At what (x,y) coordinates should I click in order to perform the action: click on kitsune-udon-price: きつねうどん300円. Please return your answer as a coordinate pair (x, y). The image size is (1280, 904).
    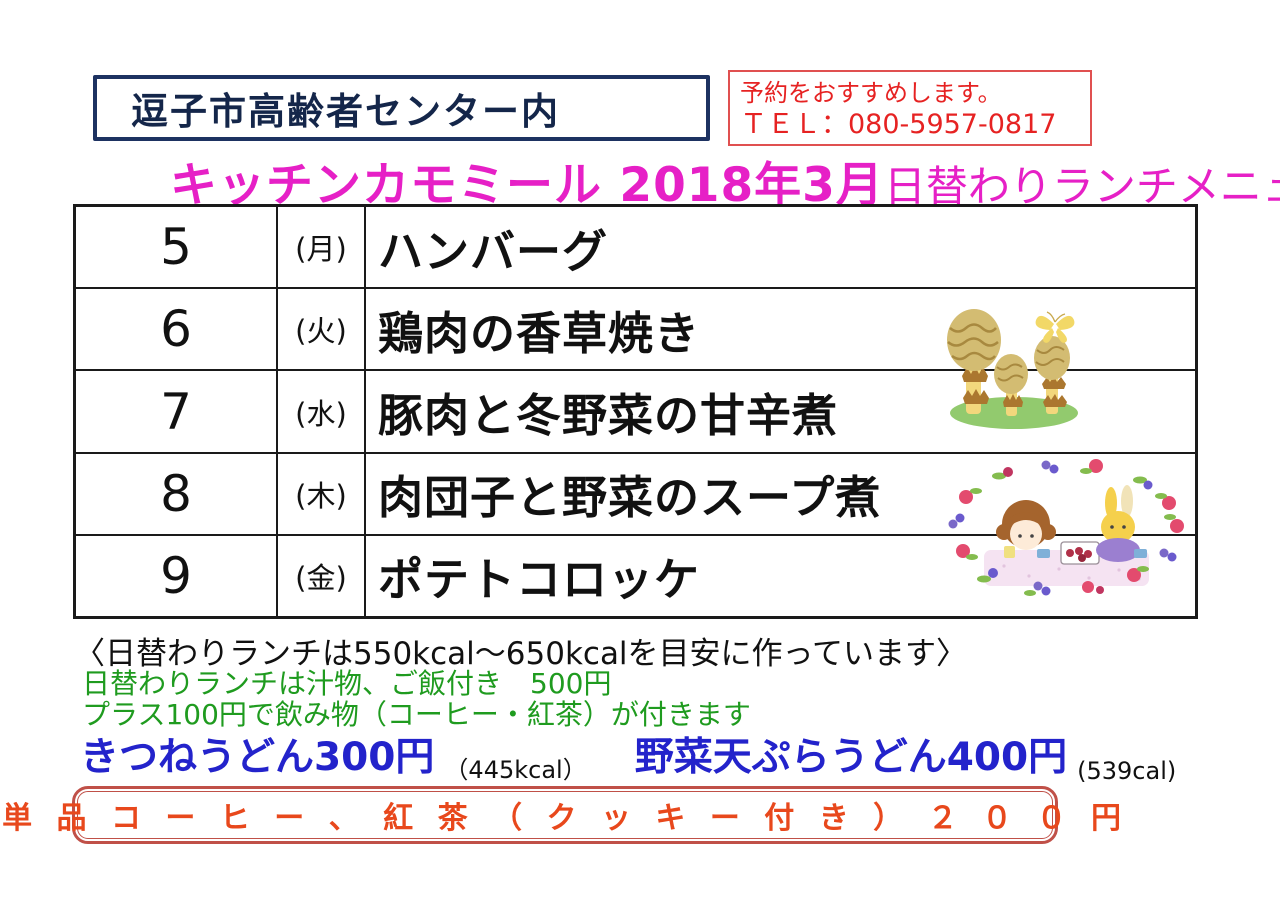
    Looking at the image, I should click on (257, 757).